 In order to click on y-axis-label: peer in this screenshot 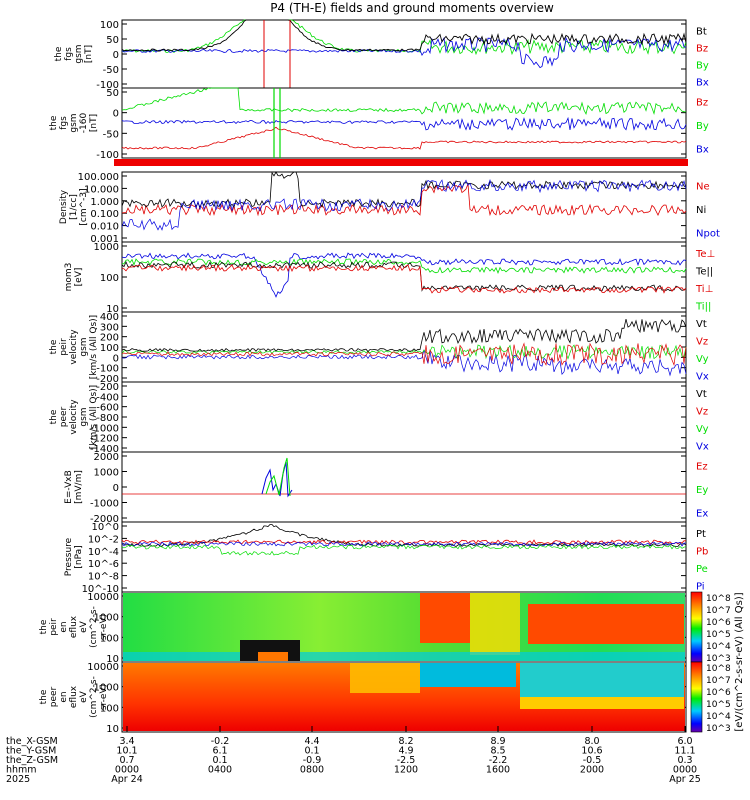, I will do `click(54, 696)`.